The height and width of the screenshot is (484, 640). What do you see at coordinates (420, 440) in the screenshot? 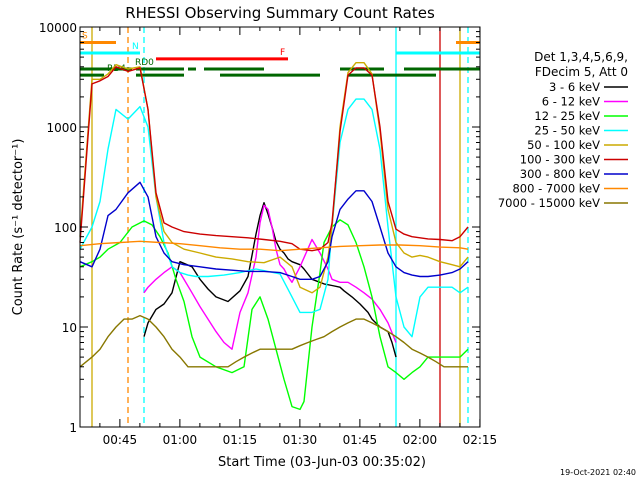
I see `x-tick-label: 02:00` at bounding box center [420, 440].